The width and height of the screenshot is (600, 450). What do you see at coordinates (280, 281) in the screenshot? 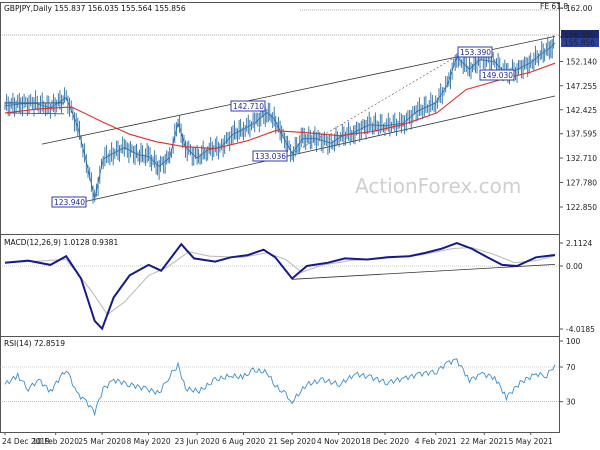
I see `macd-signal-line` at bounding box center [280, 281].